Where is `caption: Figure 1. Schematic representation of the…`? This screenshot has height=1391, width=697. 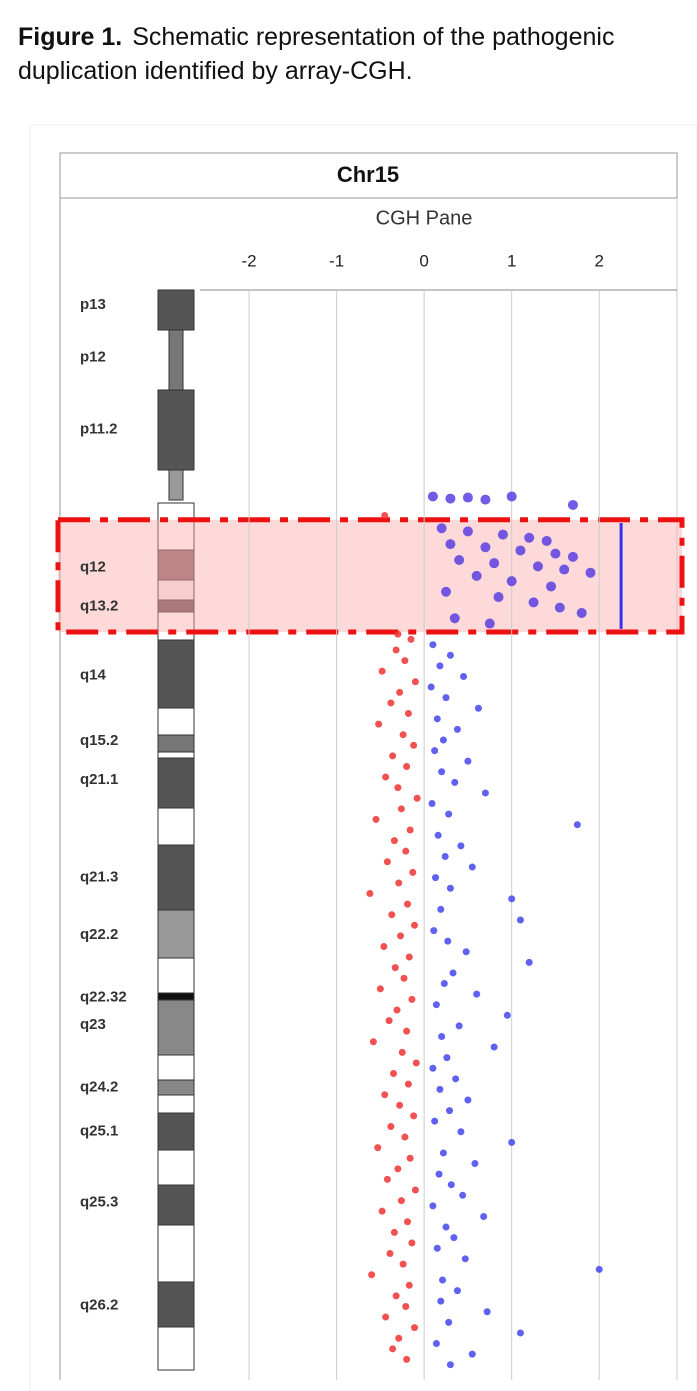 caption: Figure 1. Schematic representation of the… is located at coordinates (356, 54).